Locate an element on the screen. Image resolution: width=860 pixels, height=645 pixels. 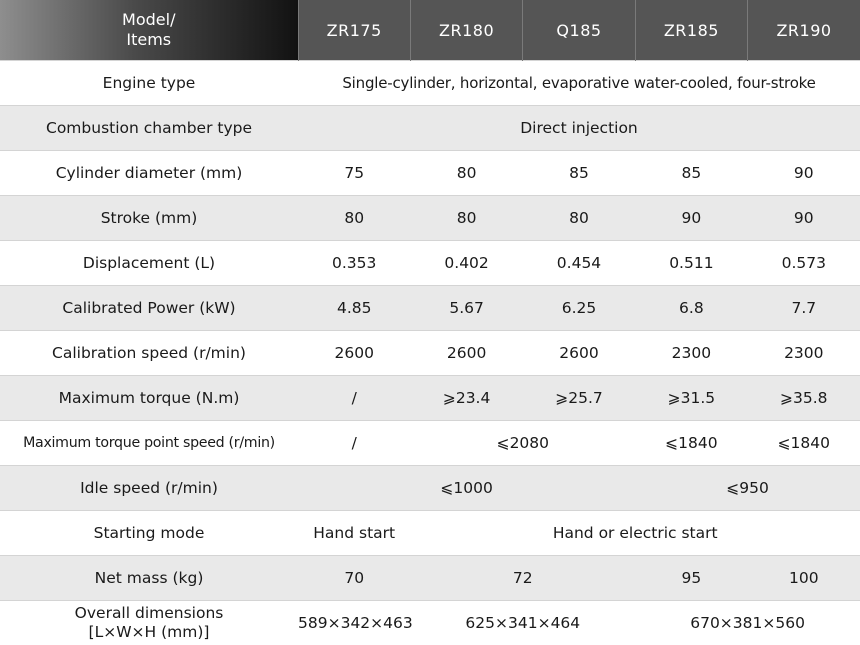
table-cell: 75 is located at coordinates (354, 173).